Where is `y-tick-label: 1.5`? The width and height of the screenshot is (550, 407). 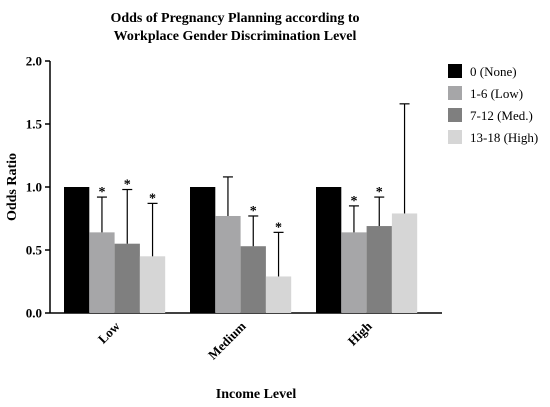
y-tick-label: 1.5 is located at coordinates (34, 124).